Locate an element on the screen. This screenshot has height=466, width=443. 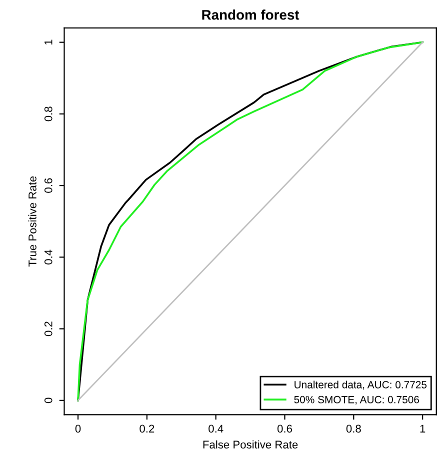
x-tick-label: 0.2 is located at coordinates (147, 428).